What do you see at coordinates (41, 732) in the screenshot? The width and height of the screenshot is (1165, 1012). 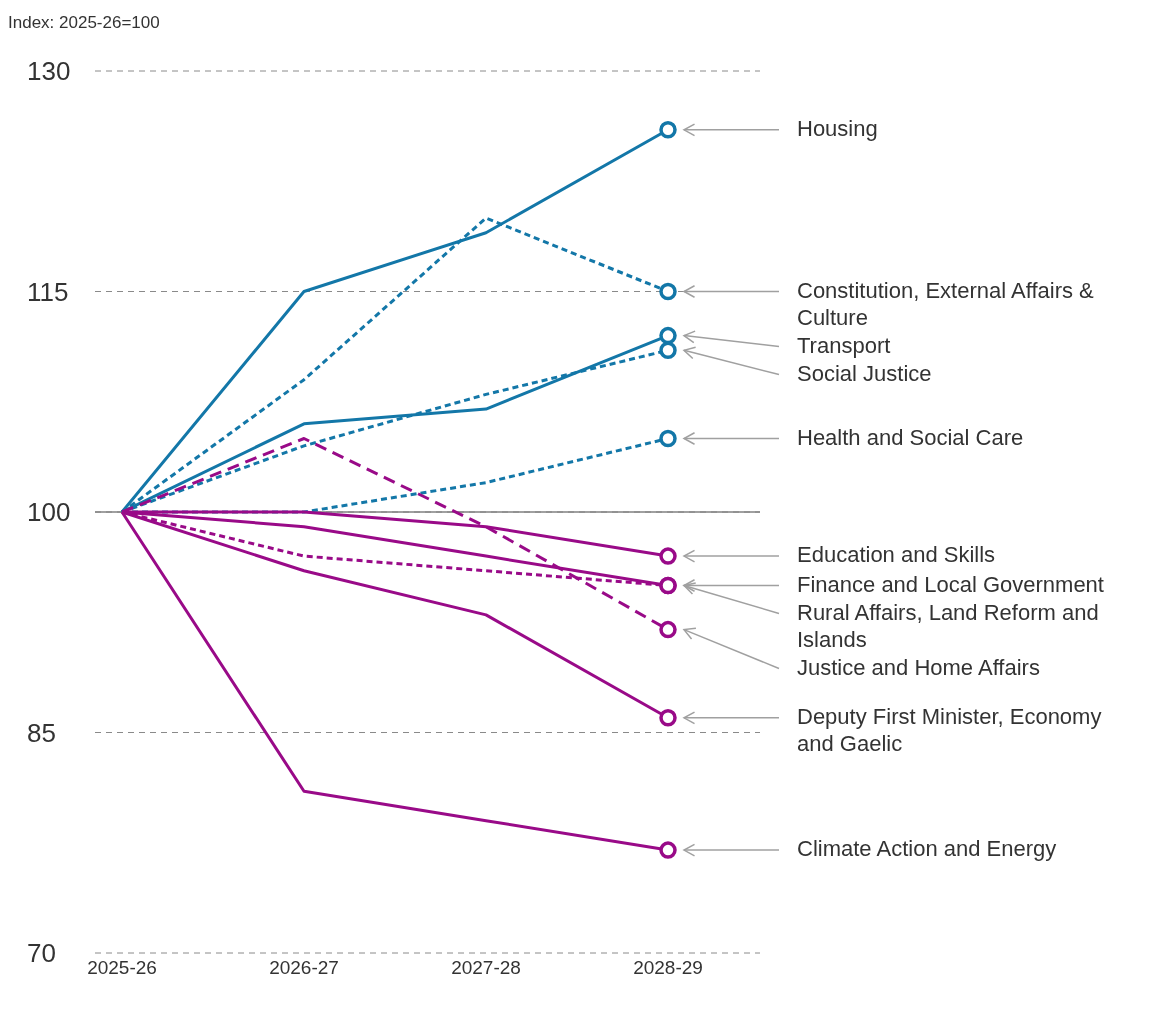 I see `y-tick-label: 85` at bounding box center [41, 732].